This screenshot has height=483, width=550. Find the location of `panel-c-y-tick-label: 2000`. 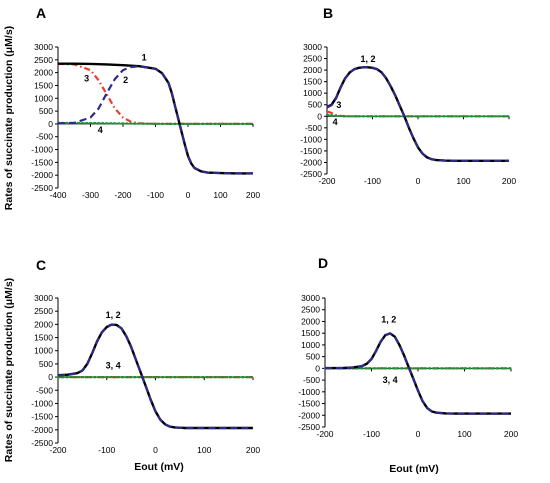

panel-c-y-tick-label: 2000 is located at coordinates (43, 324).